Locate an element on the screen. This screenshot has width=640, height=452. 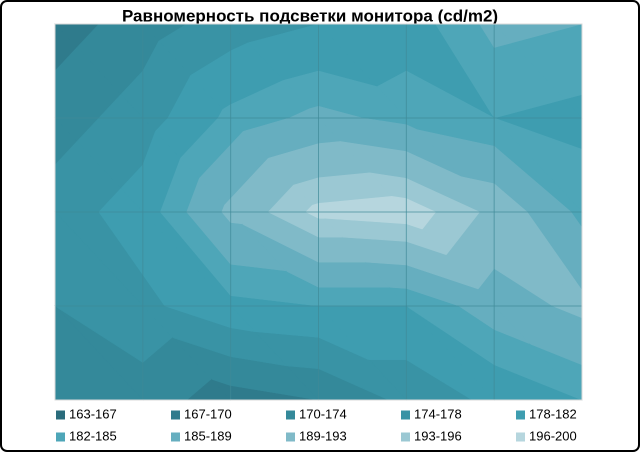
legend-label: 193-196 is located at coordinates (438, 435).